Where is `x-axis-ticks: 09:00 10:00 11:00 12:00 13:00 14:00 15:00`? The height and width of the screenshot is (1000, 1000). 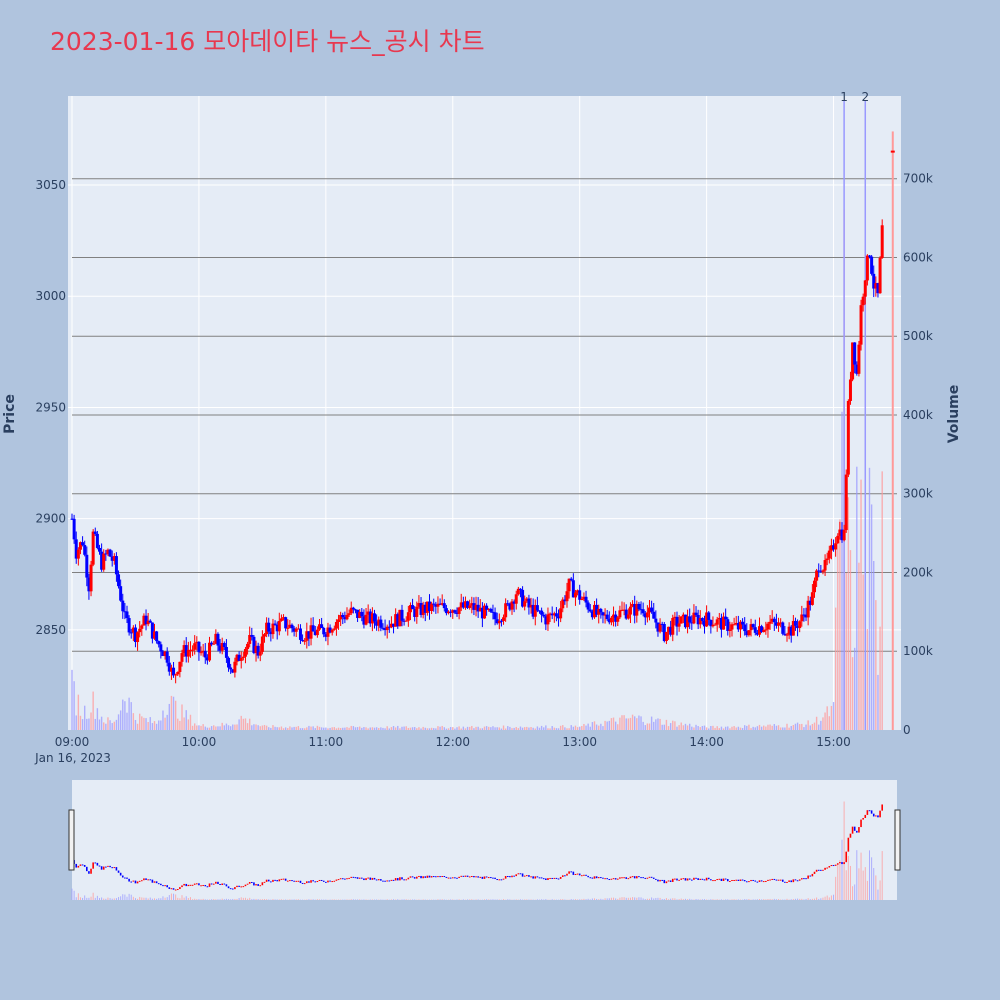 x-axis-ticks: 09:00 10:00 11:00 12:00 13:00 14:00 15:00 is located at coordinates (453, 742).